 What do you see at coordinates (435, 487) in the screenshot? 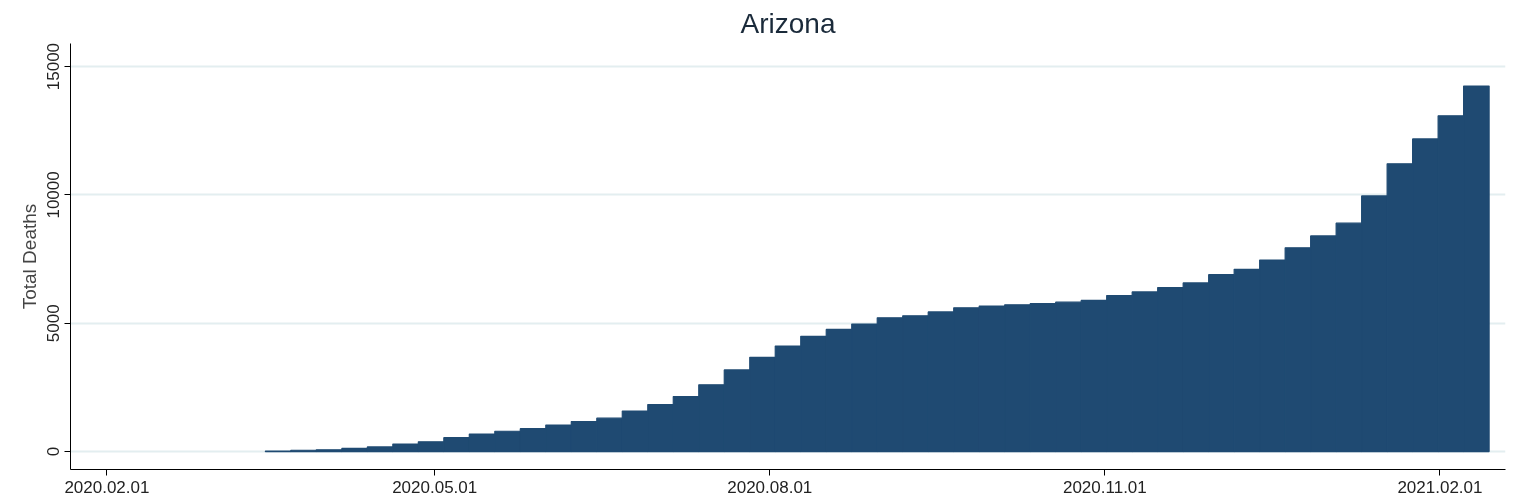
I see `x-tick-label: 2020.05.01` at bounding box center [435, 487].